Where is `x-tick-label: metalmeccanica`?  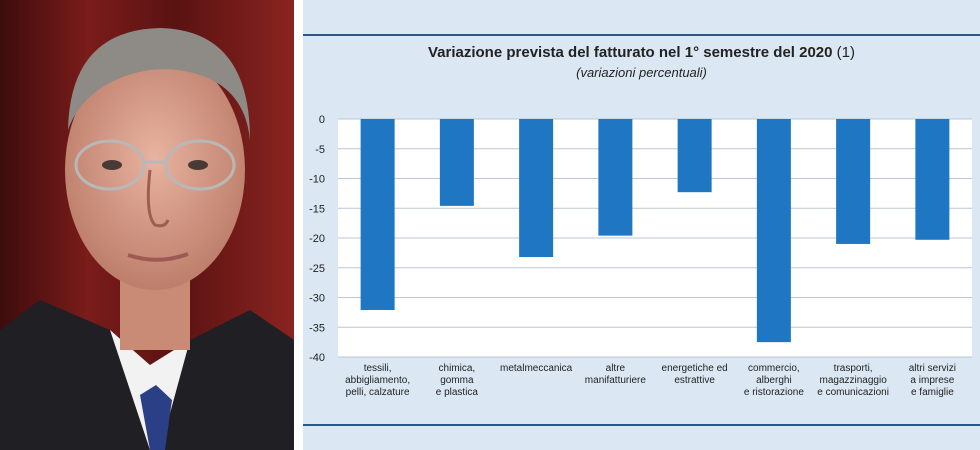
x-tick-label: metalmeccanica is located at coordinates (536, 368).